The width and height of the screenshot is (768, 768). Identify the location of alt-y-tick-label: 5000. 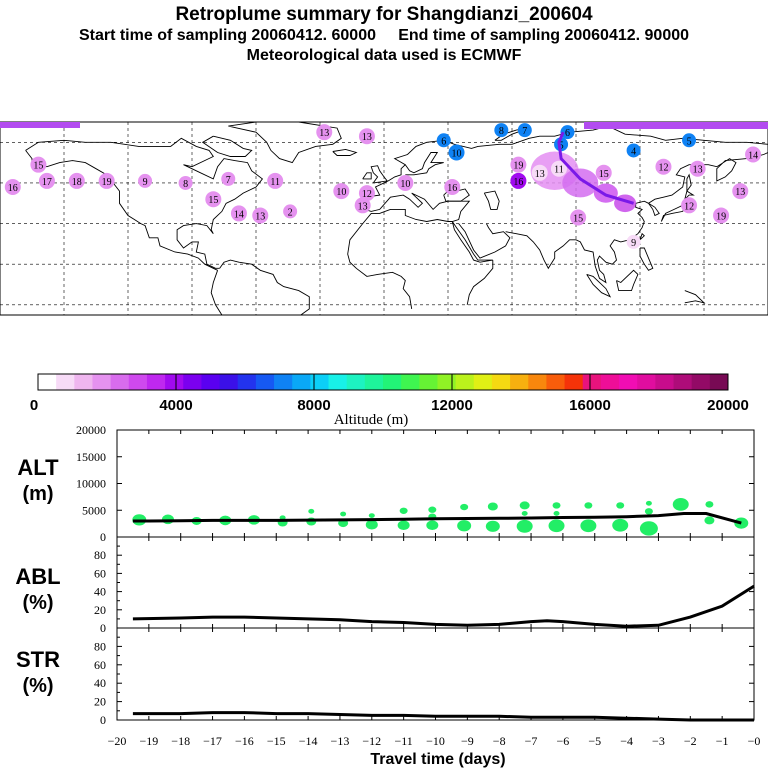
(94, 510).